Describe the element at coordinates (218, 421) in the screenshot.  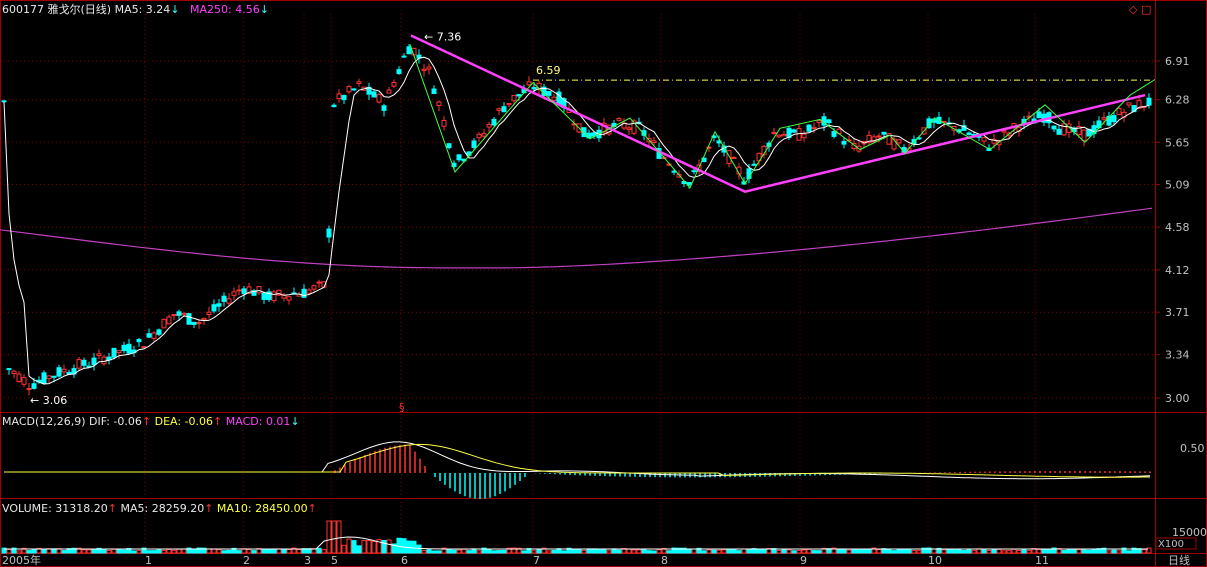
I see `up-arrow-icon: ↑` at that location.